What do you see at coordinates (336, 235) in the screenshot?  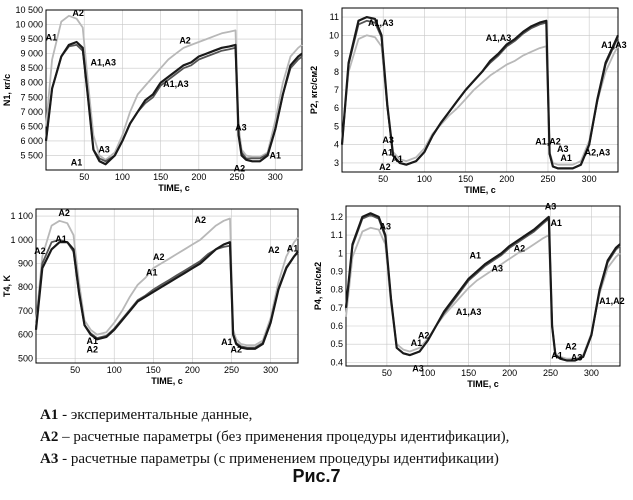 I see `y-tick-label: 1.1` at bounding box center [336, 235].